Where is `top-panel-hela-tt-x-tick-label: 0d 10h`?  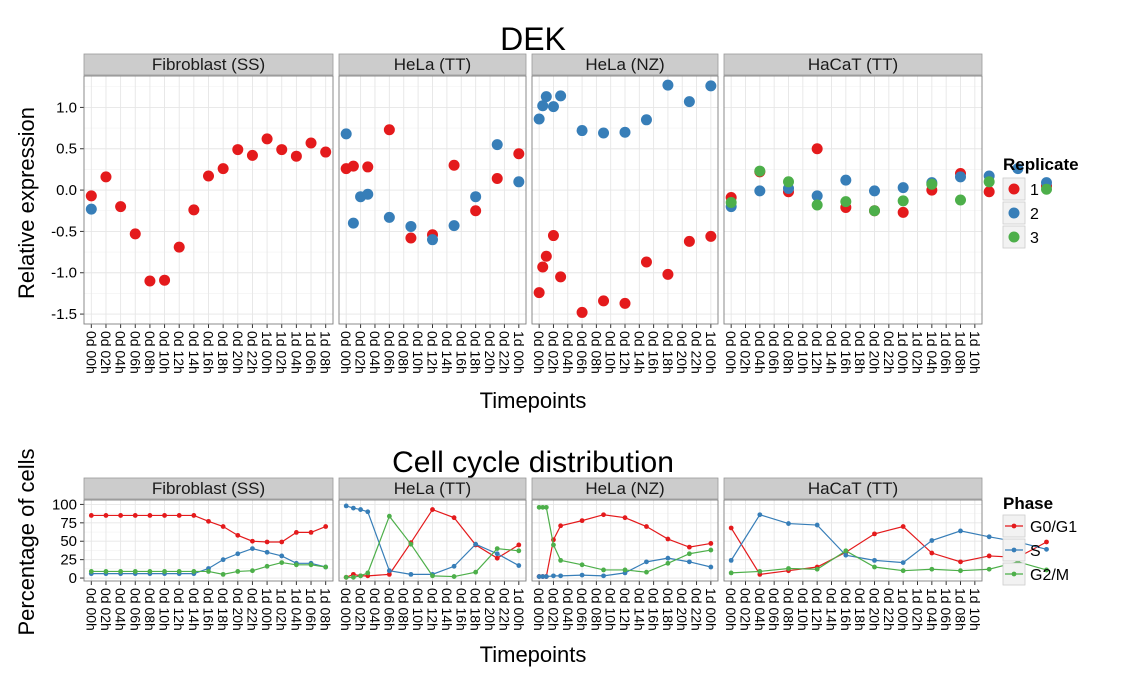 top-panel-hela-tt-x-tick-label: 0d 10h is located at coordinates (418, 352).